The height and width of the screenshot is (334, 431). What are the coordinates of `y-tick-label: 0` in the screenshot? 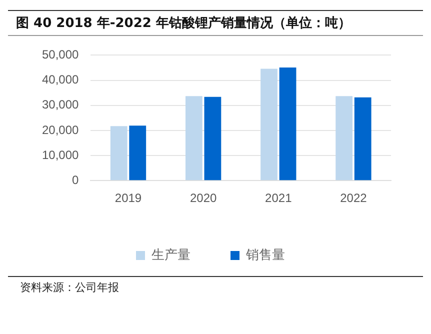 It's located at (76, 179).